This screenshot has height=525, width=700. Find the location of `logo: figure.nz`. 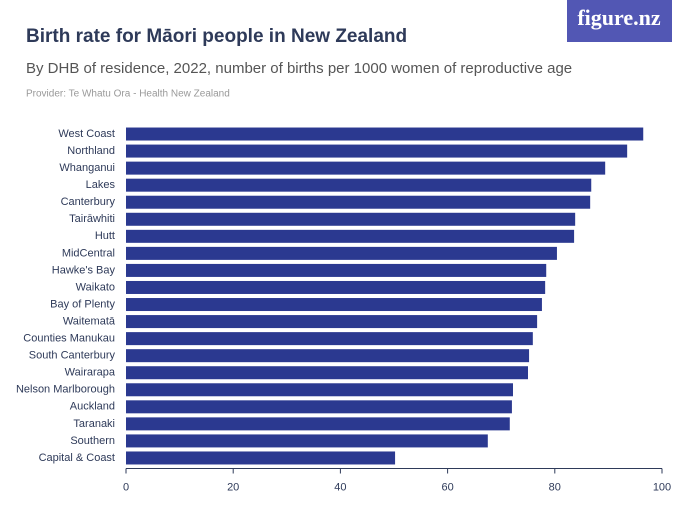

logo: figure.nz is located at coordinates (619, 17).